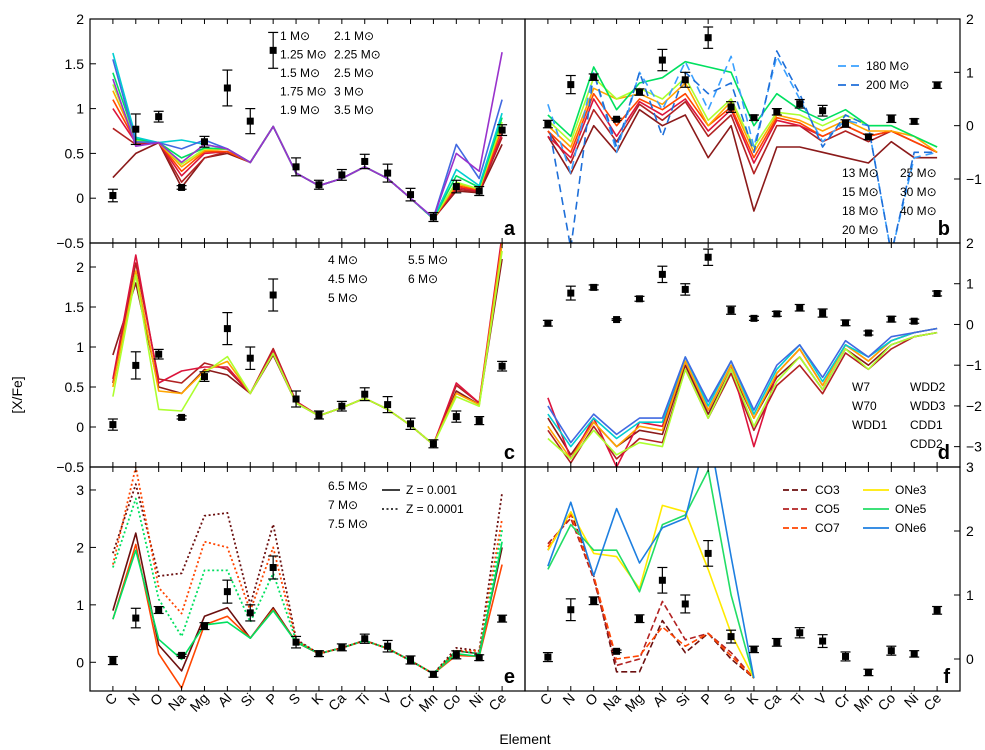  Describe the element at coordinates (899, 415) in the screenshot. I see `legend: W7 W70 WDD1 WDD2 WDD3 CDD1 CDD2` at that location.